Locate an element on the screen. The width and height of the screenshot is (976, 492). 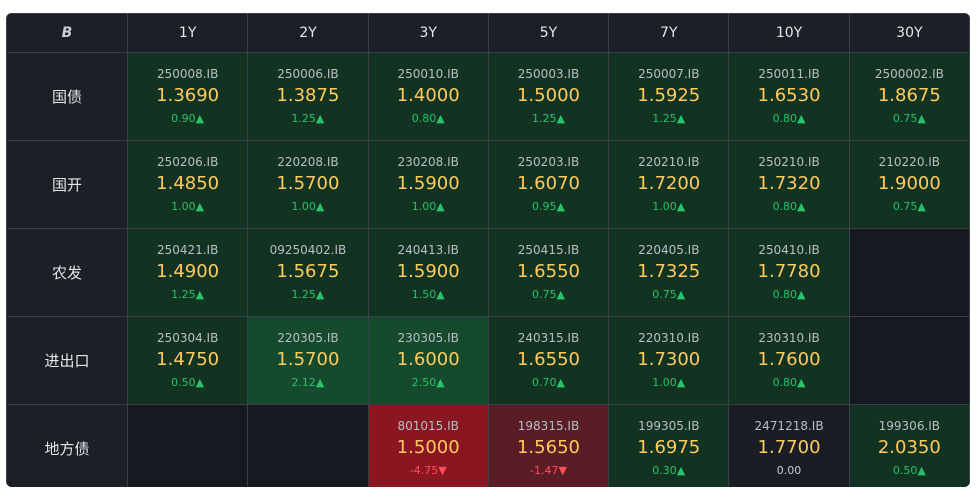
yield-rate: 1.6000 is located at coordinates (428, 359).